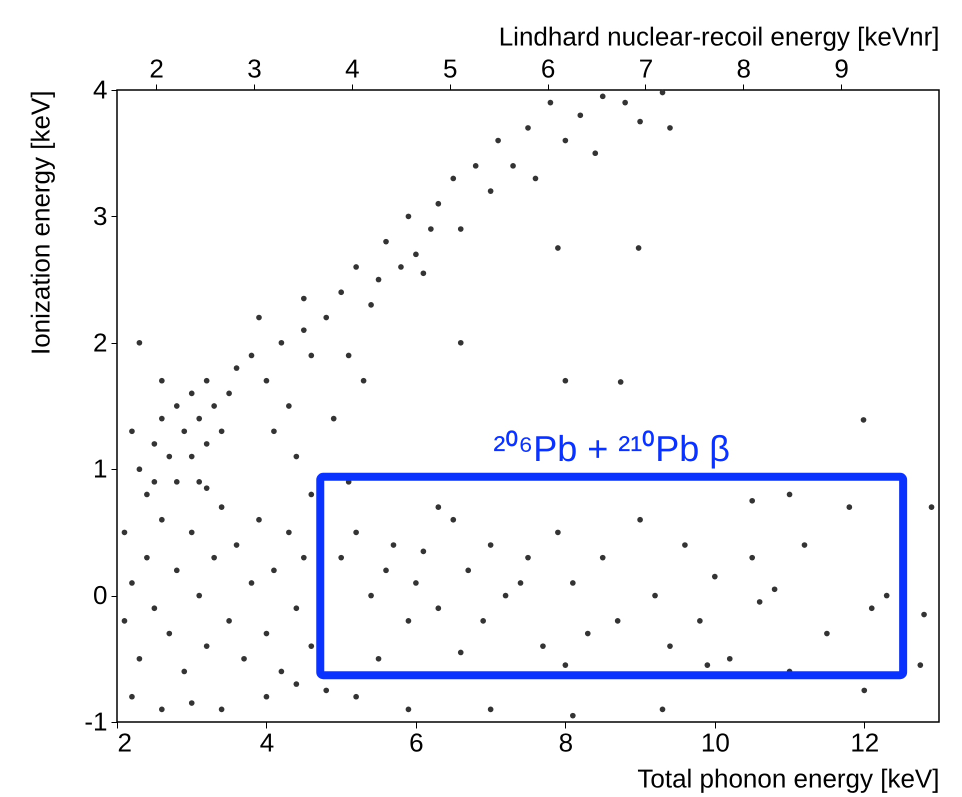 This screenshot has height=797, width=962. I want to click on x2-tick-label: 8, so click(744, 69).